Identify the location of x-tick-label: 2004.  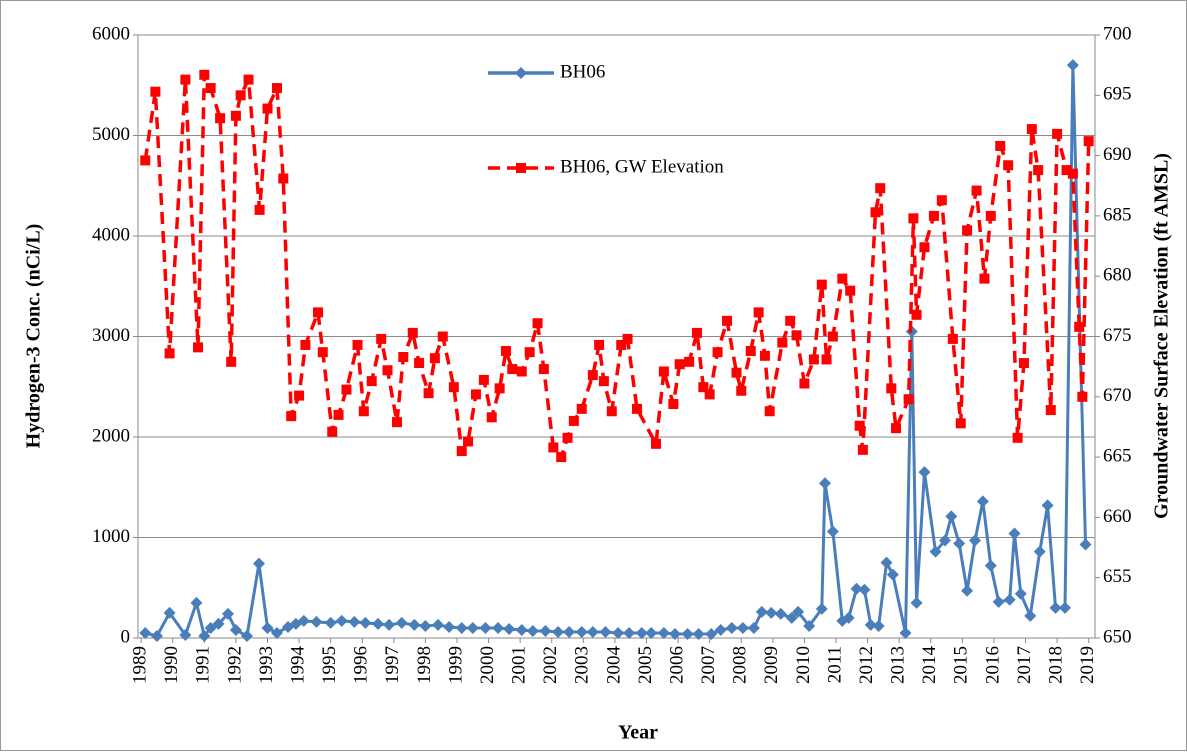
(613, 665).